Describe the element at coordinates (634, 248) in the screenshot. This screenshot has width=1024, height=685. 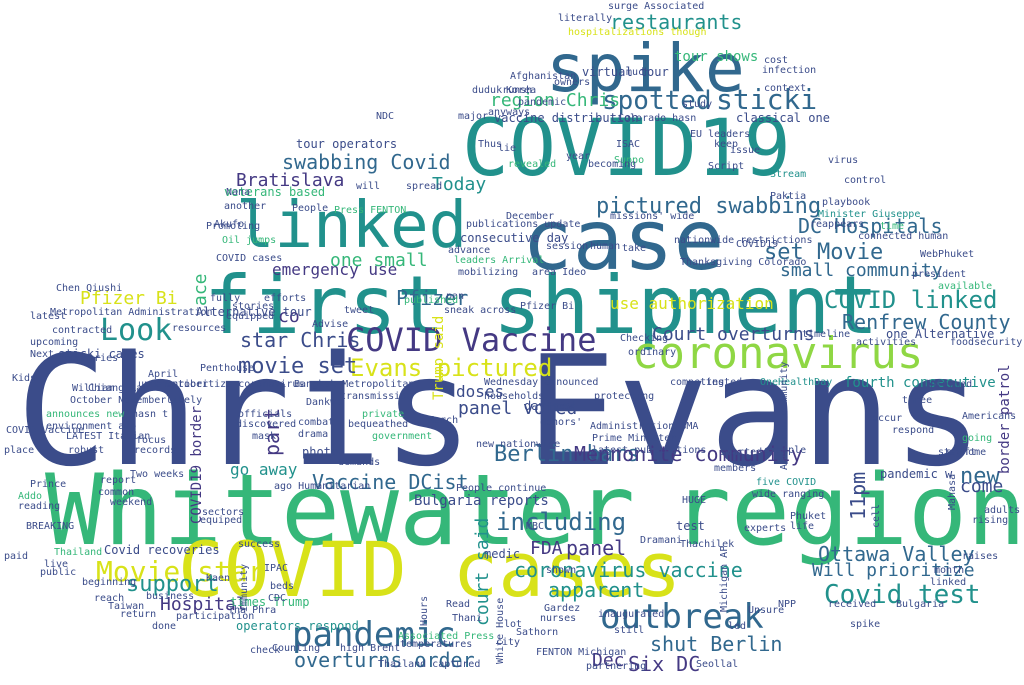
I see `word-take: take` at that location.